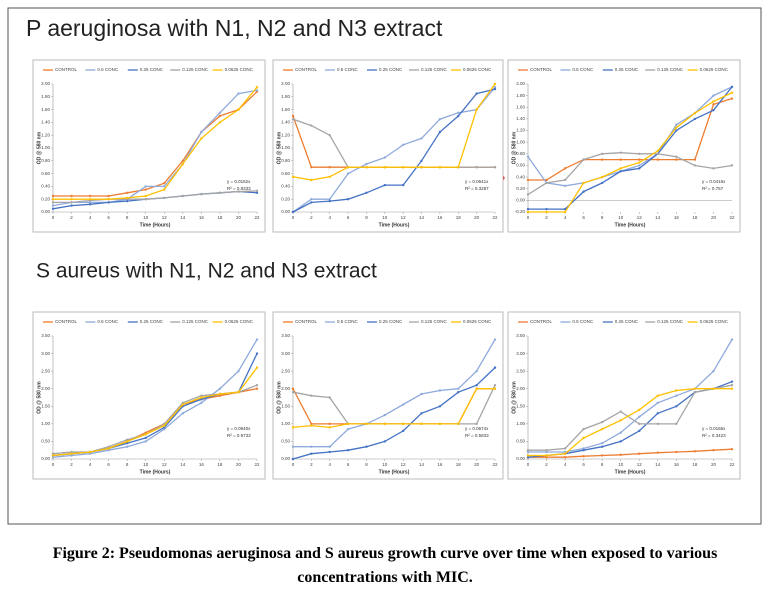  Describe the element at coordinates (495, 464) in the screenshot. I see `x-tick-label: 22` at that location.